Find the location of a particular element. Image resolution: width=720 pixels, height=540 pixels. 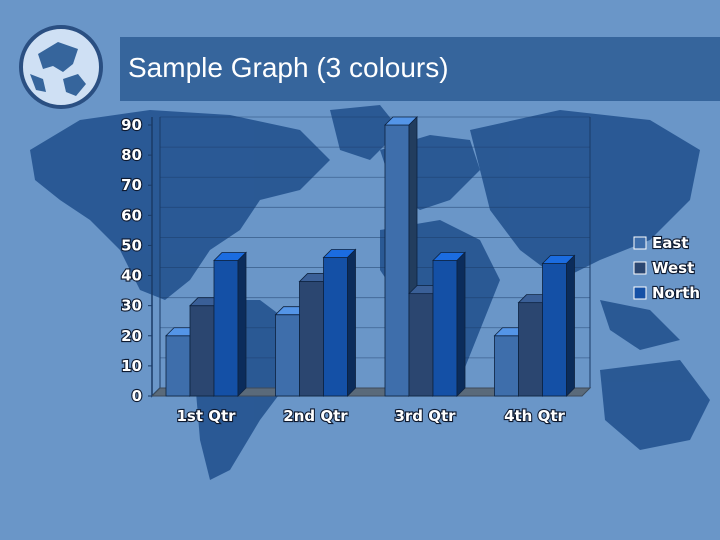

y-tick-label: 70 is located at coordinates (131, 185).